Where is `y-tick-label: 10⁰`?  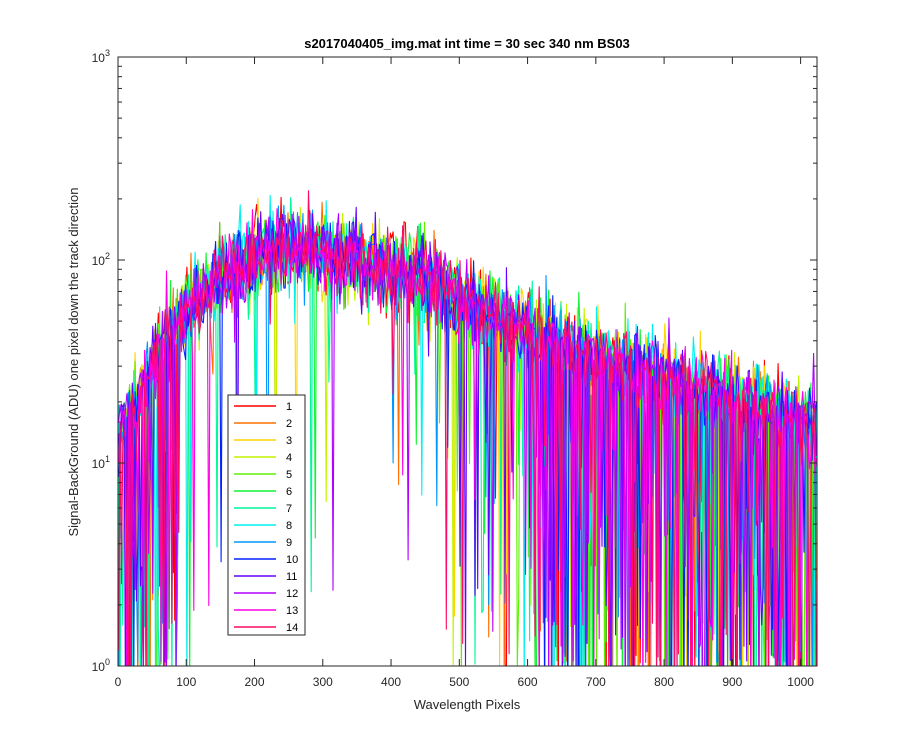 y-tick-label: 10⁰ is located at coordinates (101, 665).